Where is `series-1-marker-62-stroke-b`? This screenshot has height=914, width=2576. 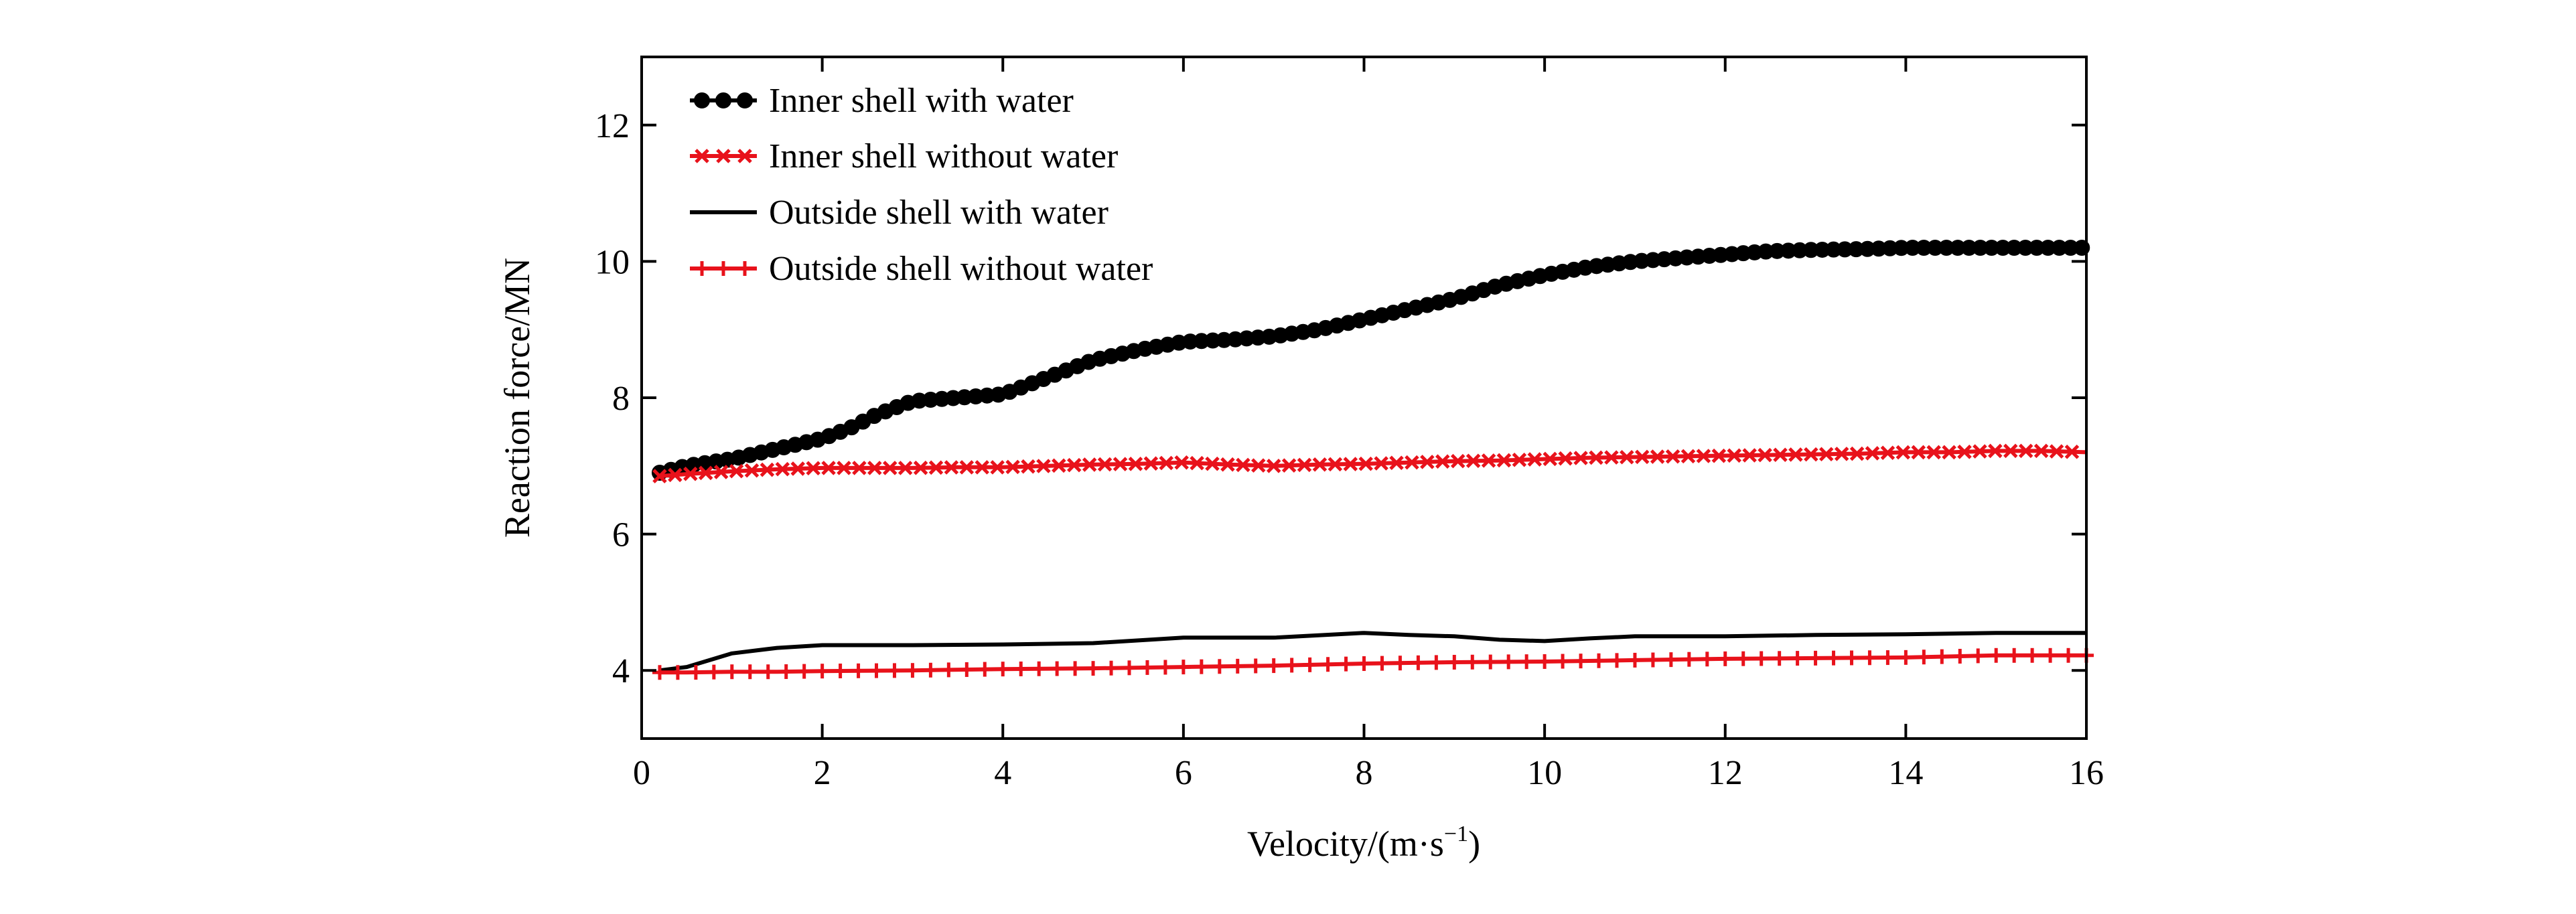 series-1-marker-62-stroke-b is located at coordinates (1611, 458).